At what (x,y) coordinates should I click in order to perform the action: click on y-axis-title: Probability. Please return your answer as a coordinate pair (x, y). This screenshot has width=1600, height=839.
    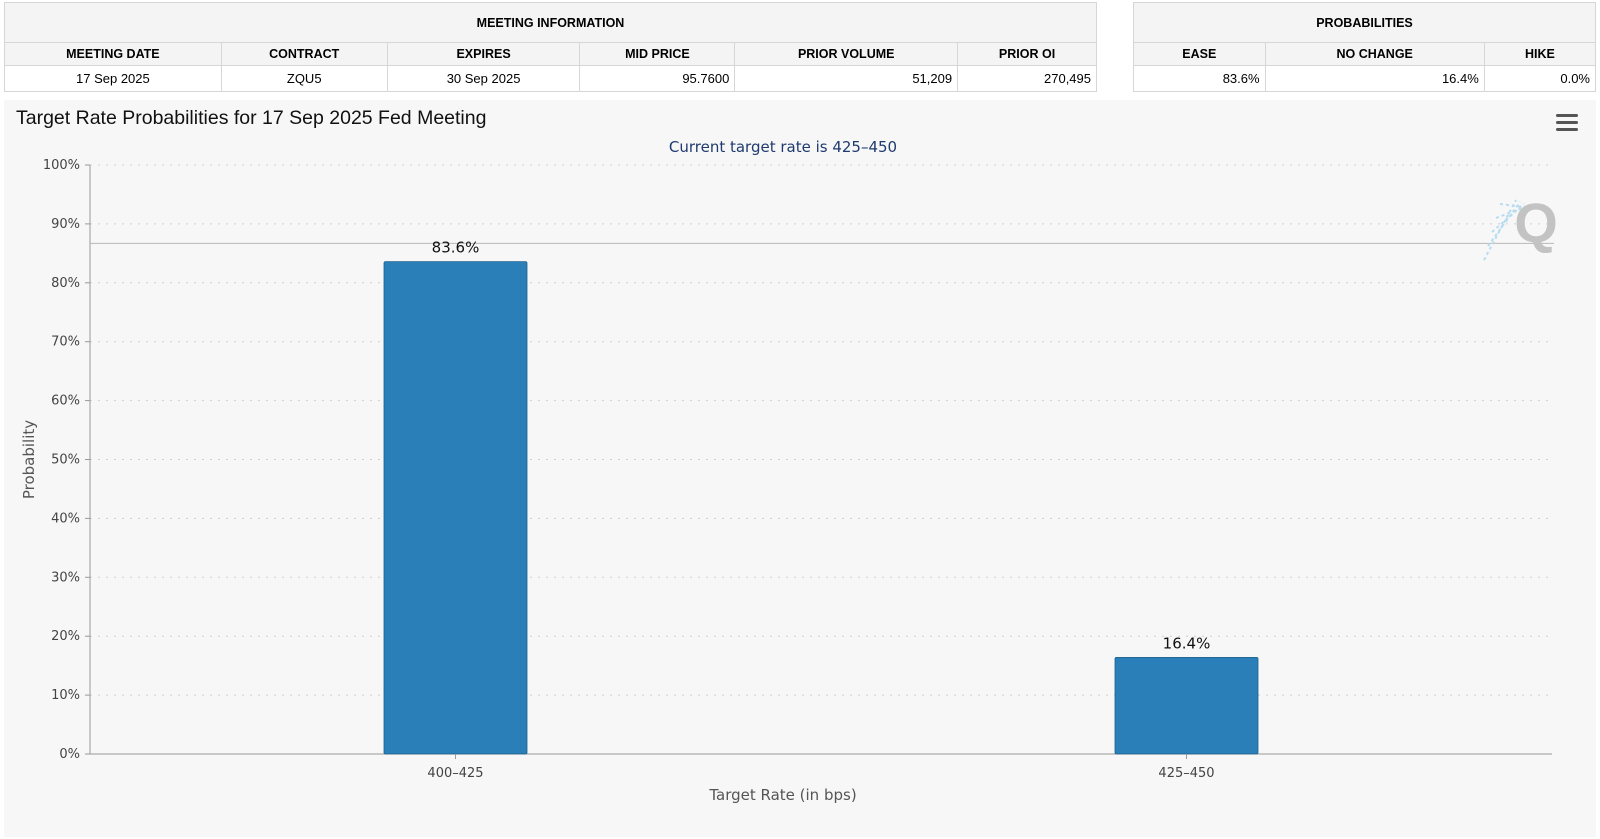
    Looking at the image, I should click on (29, 459).